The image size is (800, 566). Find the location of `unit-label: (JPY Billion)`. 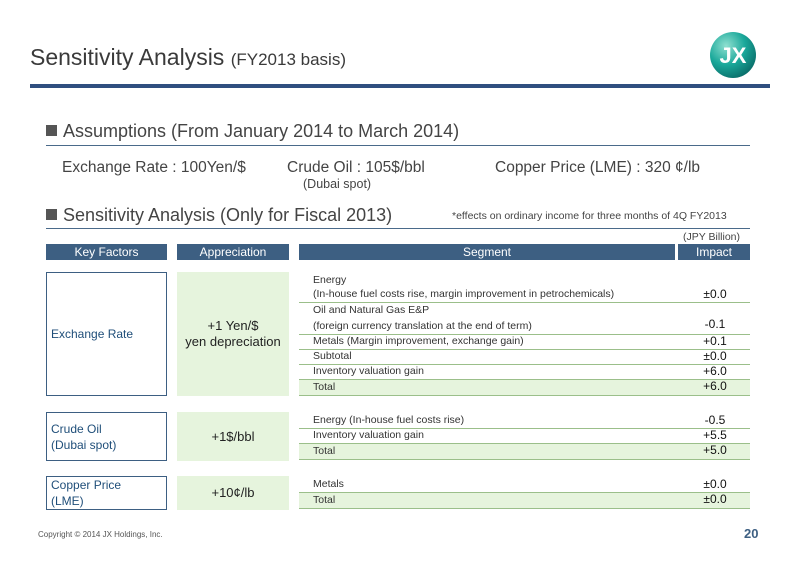

unit-label: (JPY Billion) is located at coordinates (711, 237).